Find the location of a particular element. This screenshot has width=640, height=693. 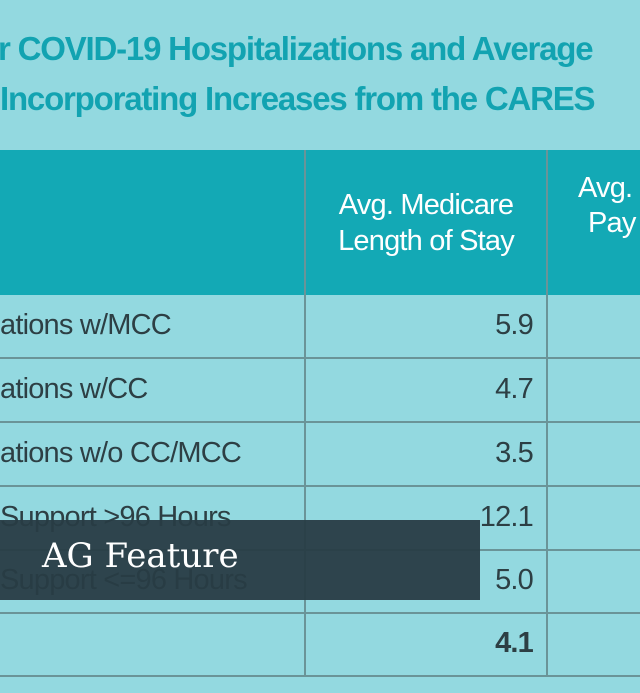

banner is located at coordinates (240, 560).